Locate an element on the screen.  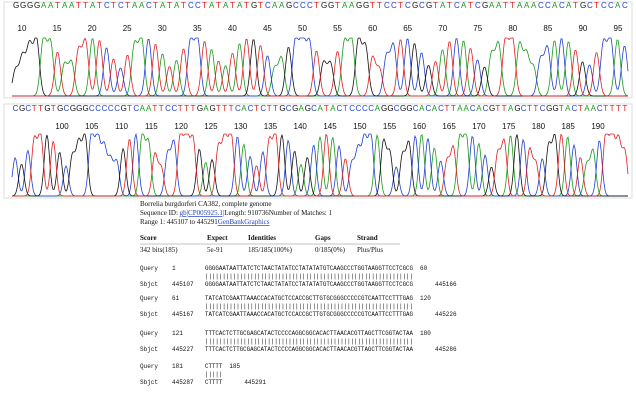
position-label: 165 is located at coordinates (449, 126).